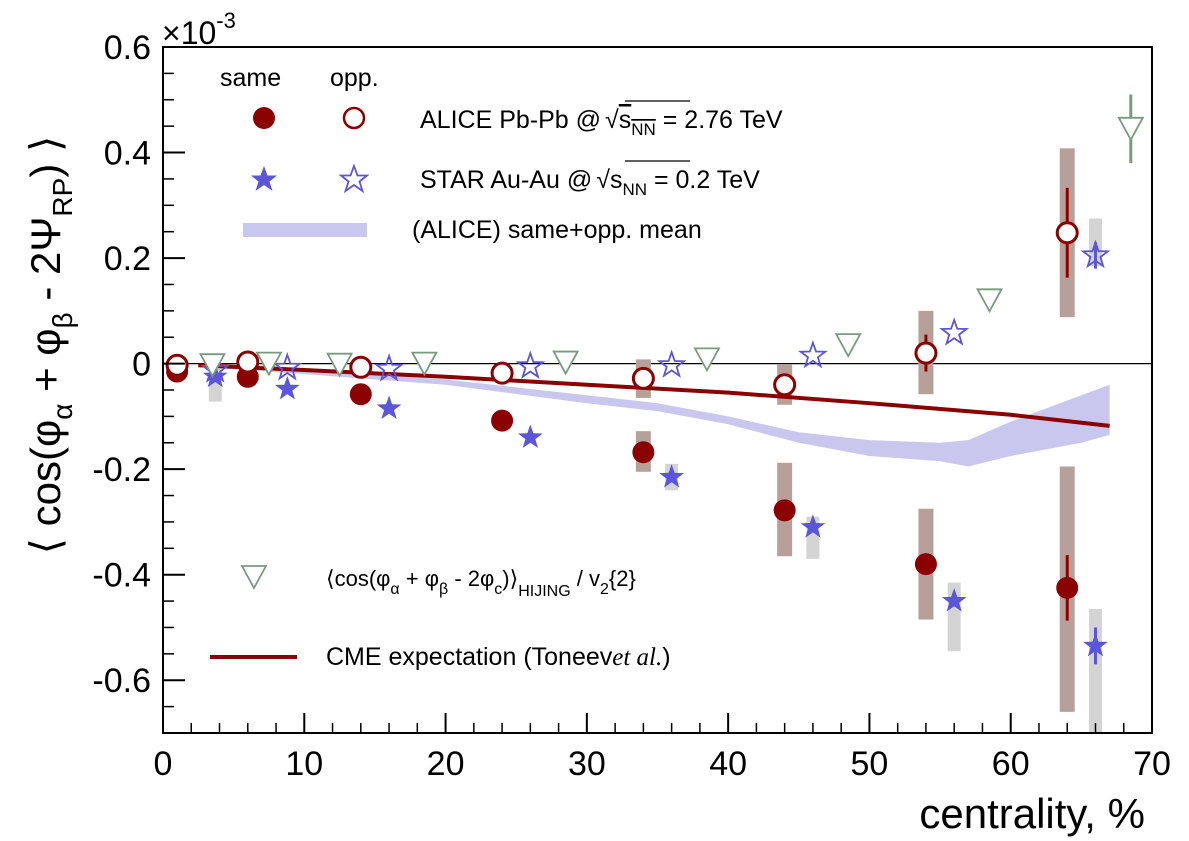 The width and height of the screenshot is (1189, 841). I want to click on mean-band, so click(654, 415).